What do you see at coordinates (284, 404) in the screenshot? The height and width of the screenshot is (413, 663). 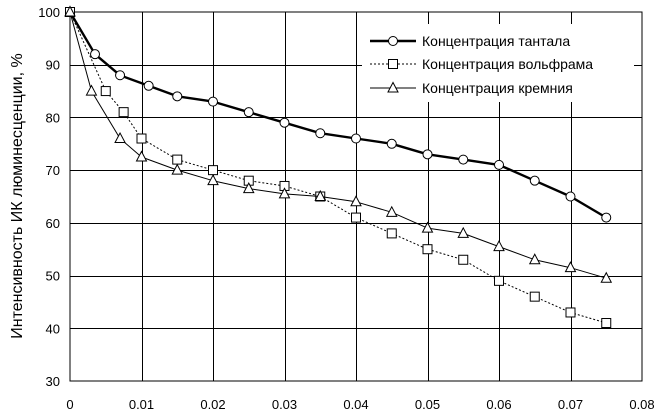 I see `x-tick-label: 0.03` at bounding box center [284, 404].